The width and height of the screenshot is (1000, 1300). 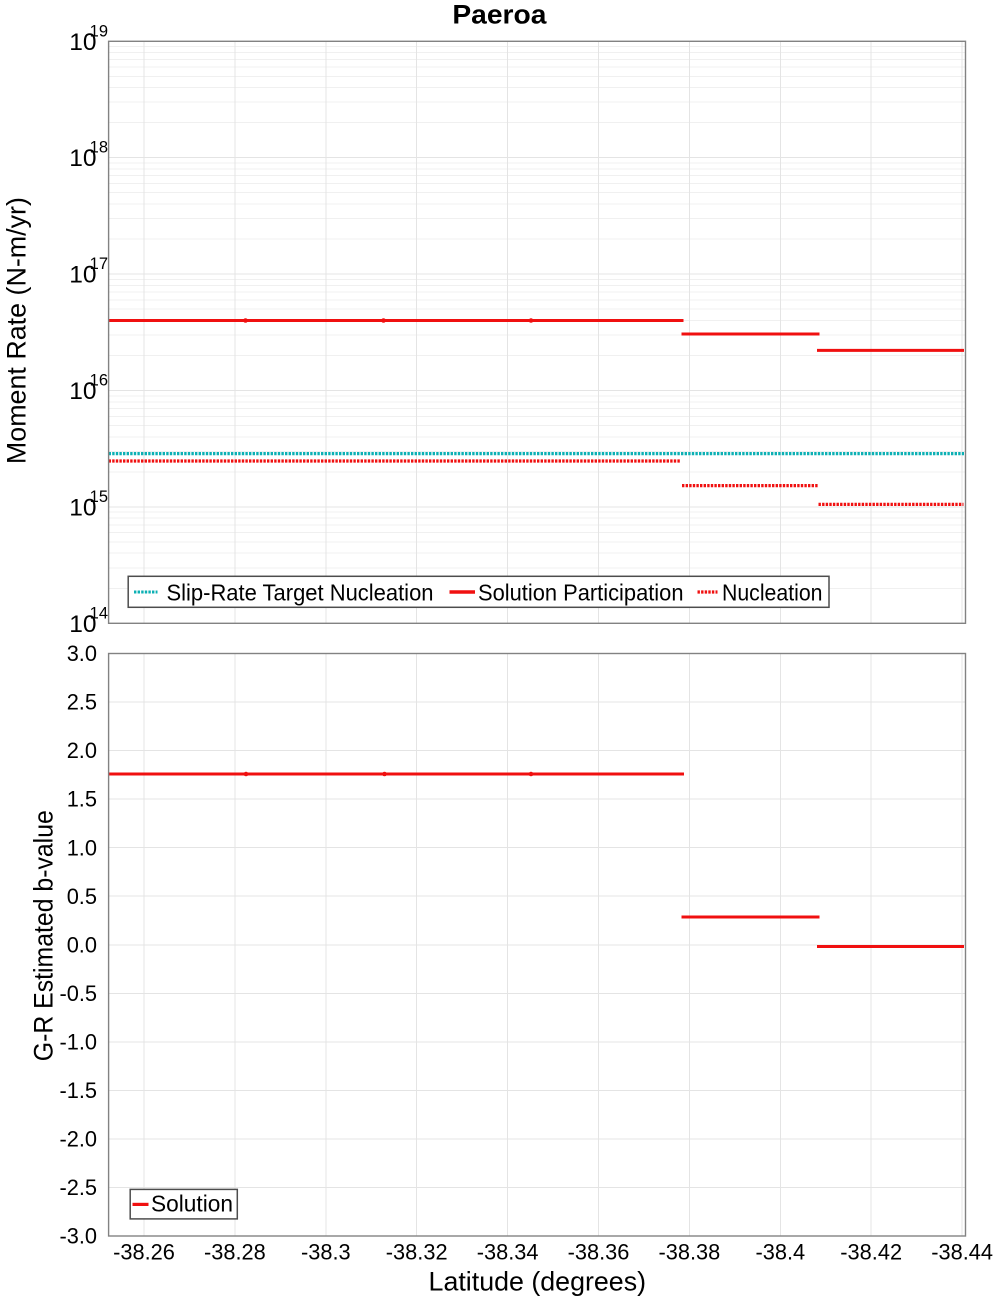 I want to click on svg-text: 0.5, so click(x=82, y=896).